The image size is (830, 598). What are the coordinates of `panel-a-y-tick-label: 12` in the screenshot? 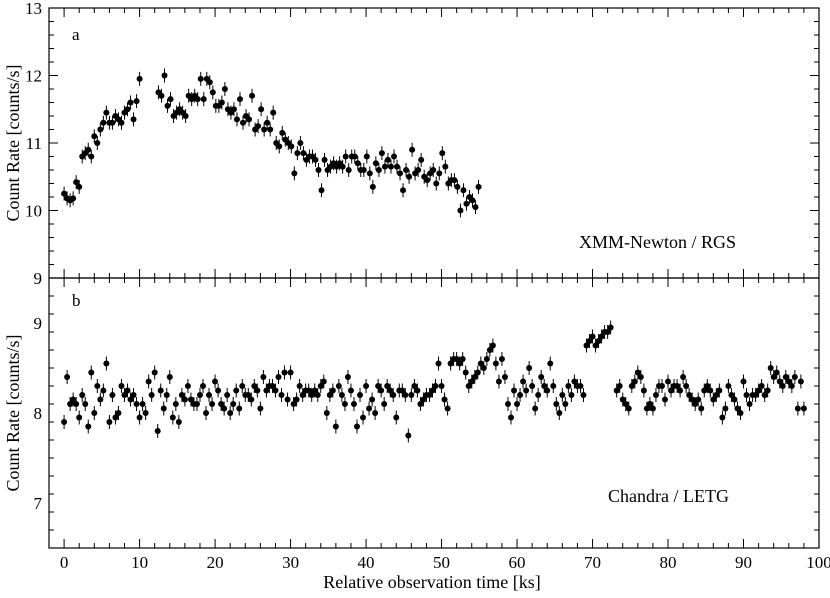 It's located at (33, 76).